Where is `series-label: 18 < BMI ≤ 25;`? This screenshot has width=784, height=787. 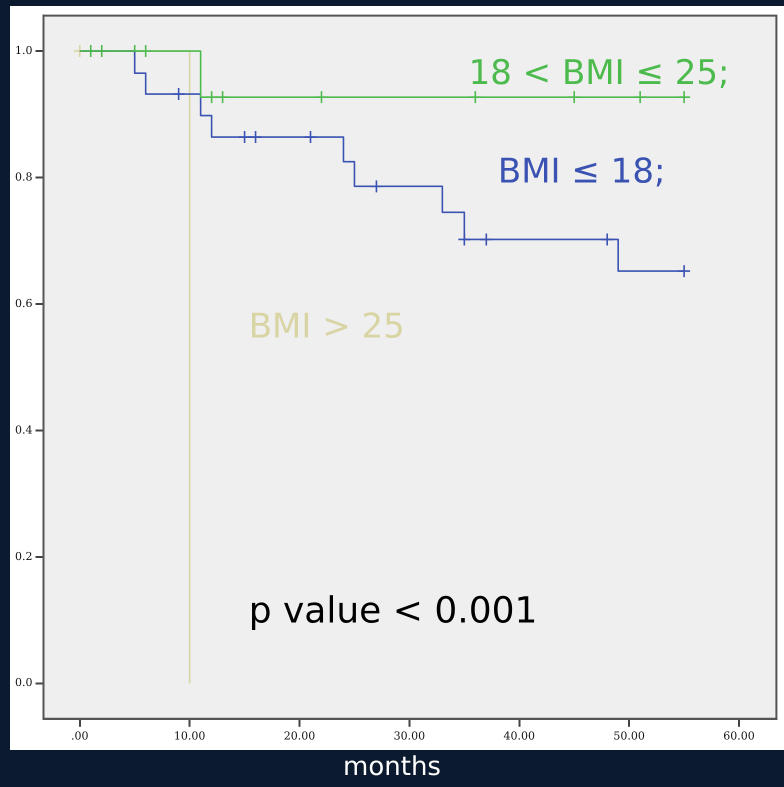
series-label: 18 < BMI ≤ 25; is located at coordinates (599, 73).